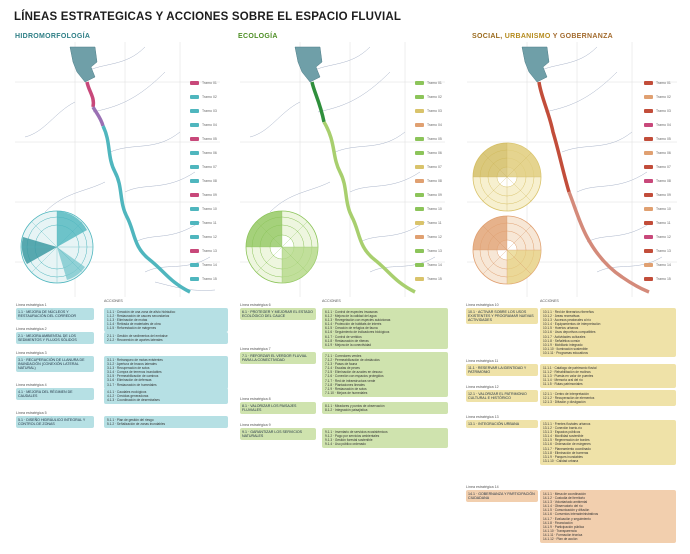 The width and height of the screenshot is (690, 554). Describe the element at coordinates (98, 116) in the screenshot. I see `river-segment-purple` at that location.